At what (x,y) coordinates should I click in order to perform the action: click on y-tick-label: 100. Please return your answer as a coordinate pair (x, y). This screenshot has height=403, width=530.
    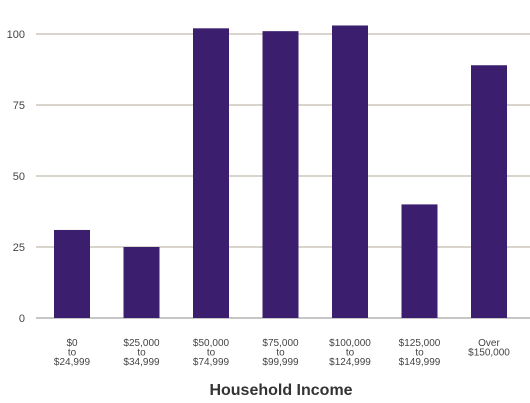
    Looking at the image, I should click on (16, 35).